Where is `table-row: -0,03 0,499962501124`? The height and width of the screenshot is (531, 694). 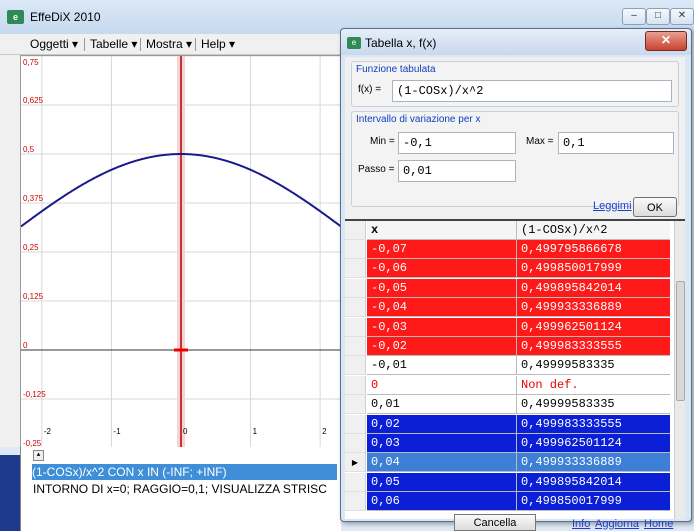
table-row: -0,03 0,499962501124 is located at coordinates (507, 327).